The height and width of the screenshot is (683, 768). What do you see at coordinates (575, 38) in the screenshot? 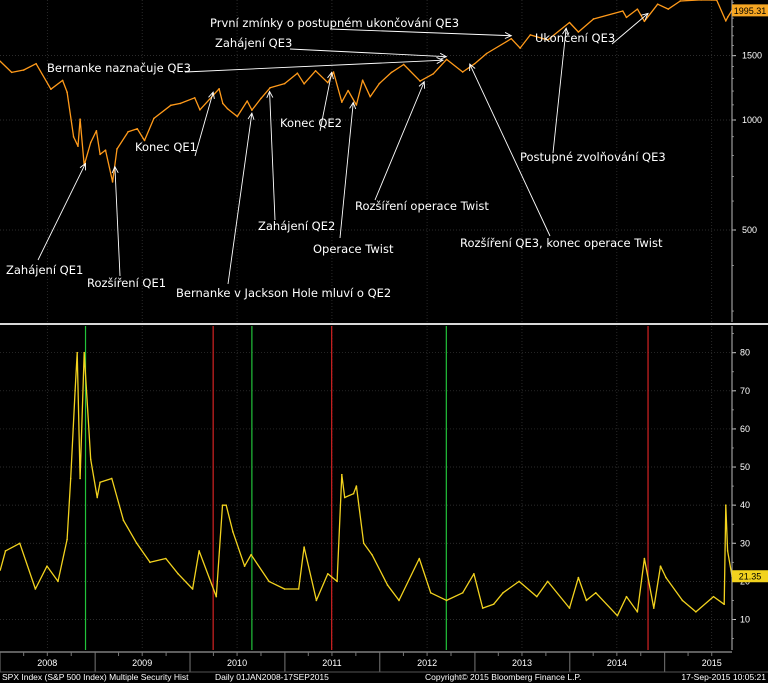
I see `annotation-label: Ukončení QE3` at bounding box center [575, 38].